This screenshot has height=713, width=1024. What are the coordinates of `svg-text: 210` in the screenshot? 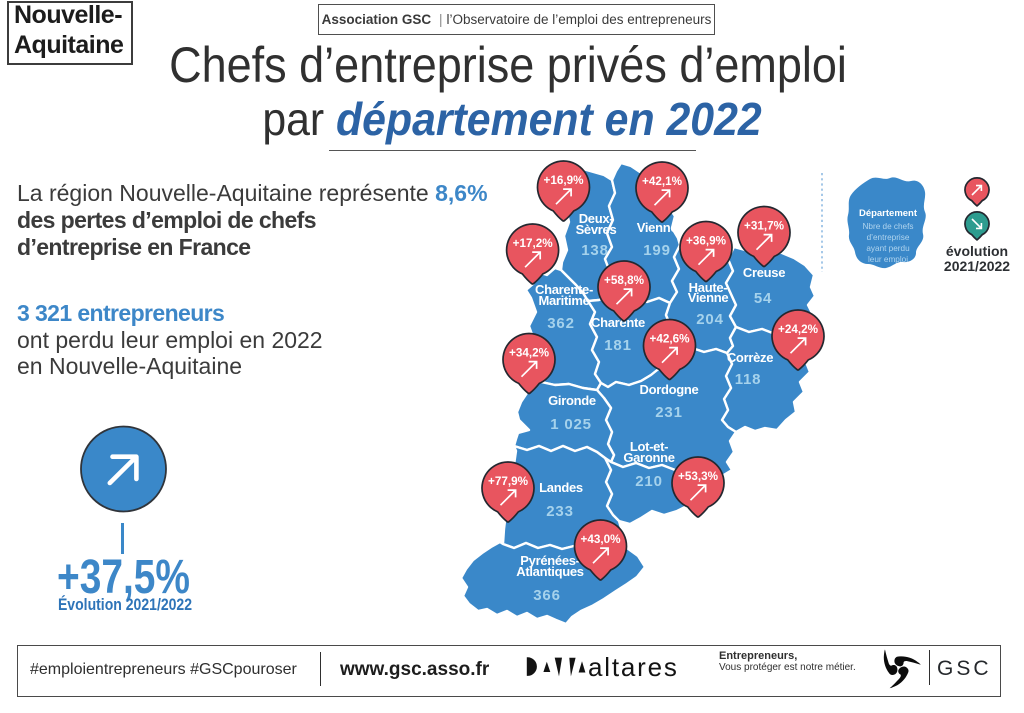 It's located at (648, 481).